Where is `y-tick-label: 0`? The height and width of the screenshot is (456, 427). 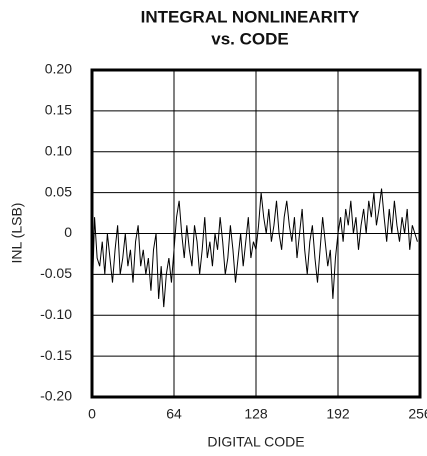 y-tick-label: 0 is located at coordinates (68, 232).